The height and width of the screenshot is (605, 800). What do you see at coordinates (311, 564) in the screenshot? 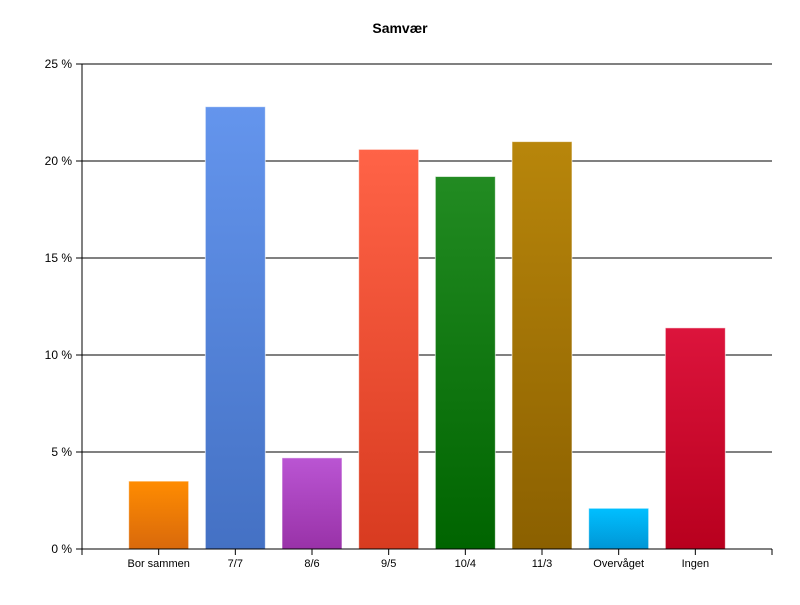
I see `x-tick-label: 8/6` at bounding box center [311, 564].